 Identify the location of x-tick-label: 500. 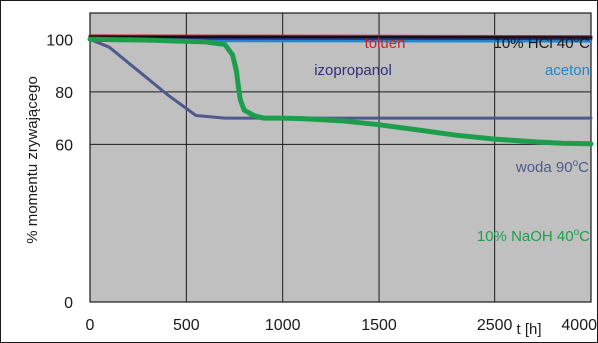
(186, 325).